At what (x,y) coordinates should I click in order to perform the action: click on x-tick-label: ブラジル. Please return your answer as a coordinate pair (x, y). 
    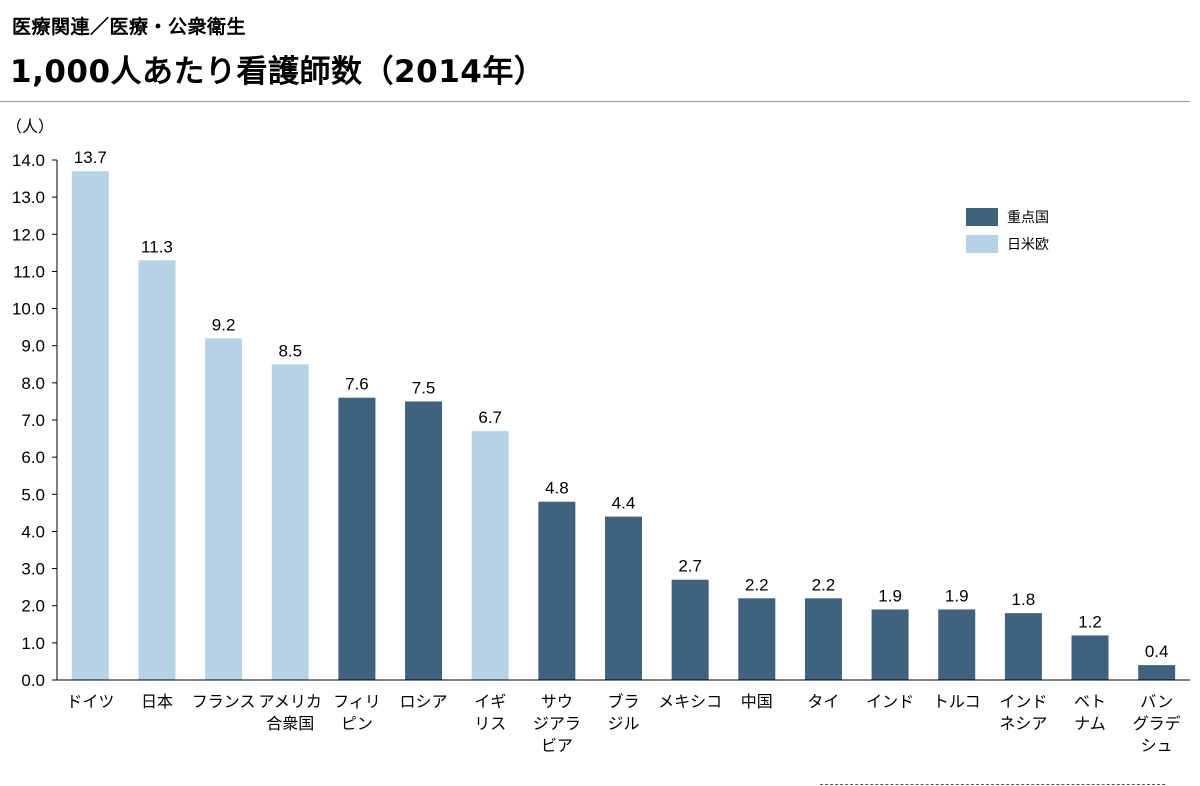
    Looking at the image, I should click on (623, 712).